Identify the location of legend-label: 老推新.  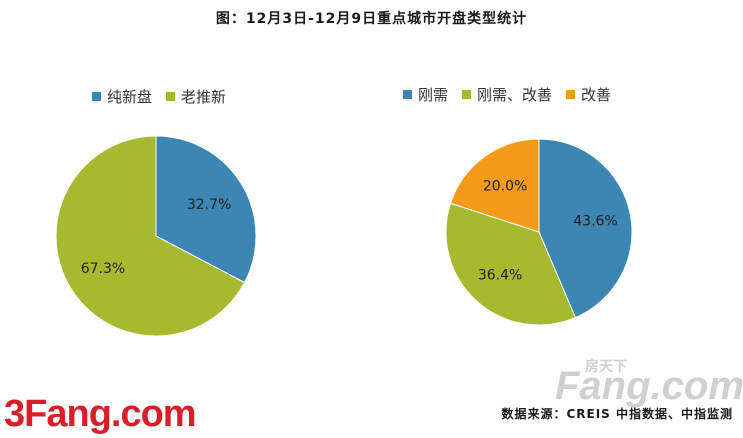
(204, 97).